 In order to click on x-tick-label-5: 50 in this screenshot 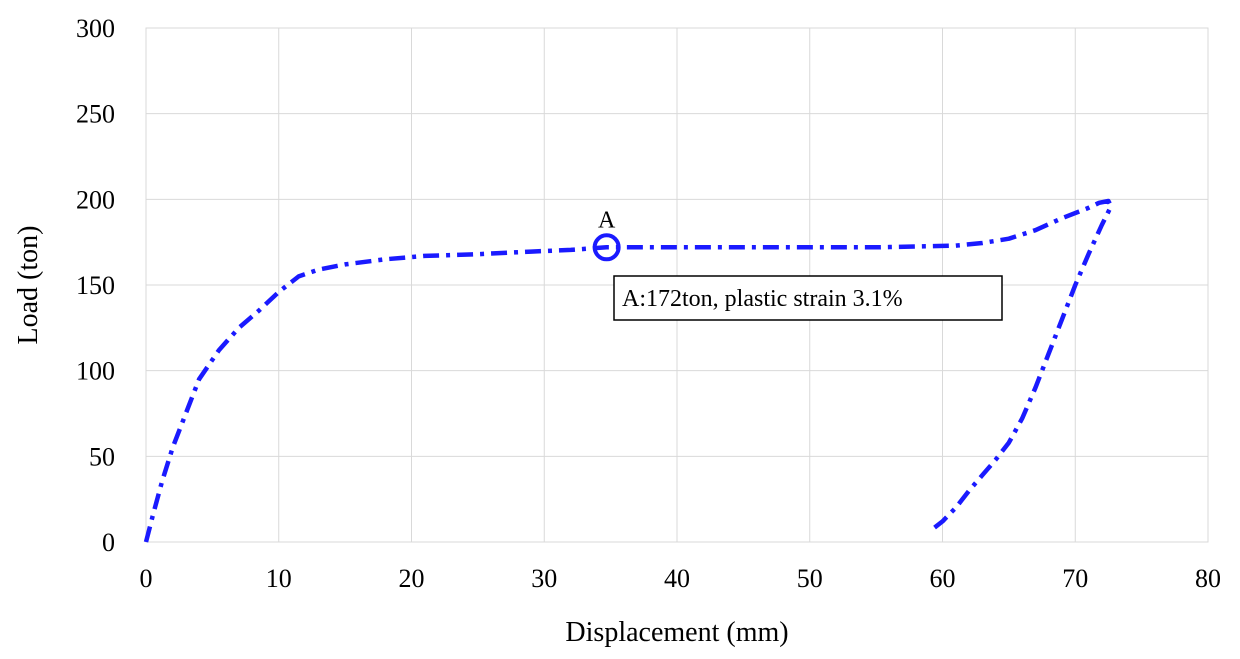, I will do `click(810, 578)`.